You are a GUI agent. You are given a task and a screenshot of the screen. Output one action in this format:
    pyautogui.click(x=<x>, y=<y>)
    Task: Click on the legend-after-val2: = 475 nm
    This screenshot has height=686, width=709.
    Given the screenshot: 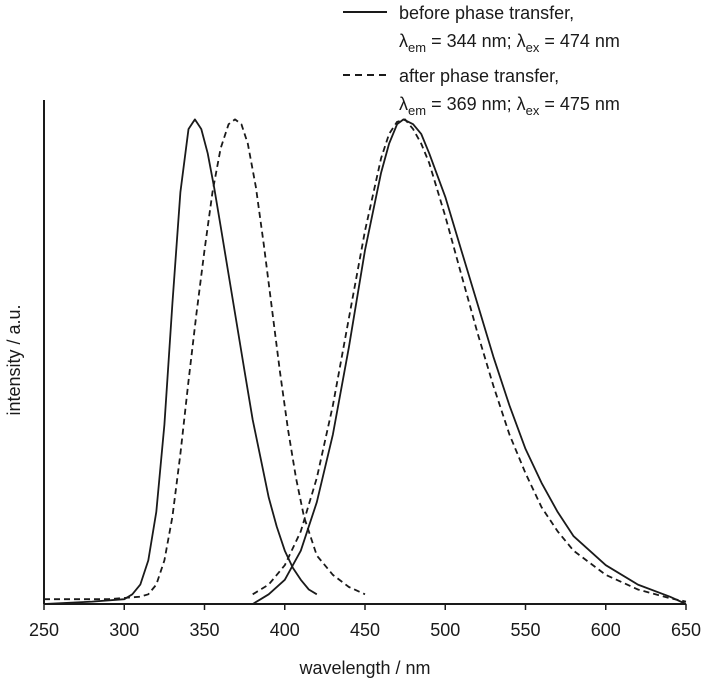 What is the action you would take?
    pyautogui.click(x=579, y=104)
    